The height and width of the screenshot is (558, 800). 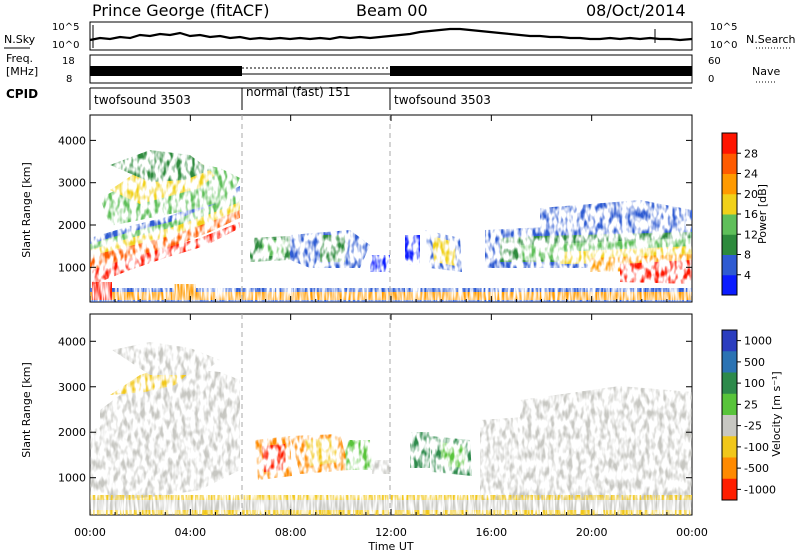 I want to click on colorbar-tick-label: 1000, so click(x=758, y=341).